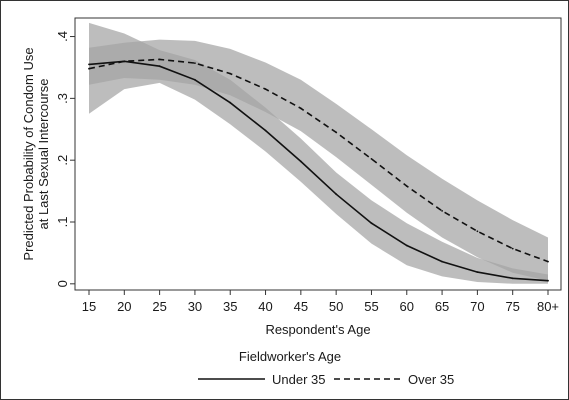 The image size is (569, 400). Describe the element at coordinates (62, 160) in the screenshot. I see `y-tick-label-2: .2` at that location.